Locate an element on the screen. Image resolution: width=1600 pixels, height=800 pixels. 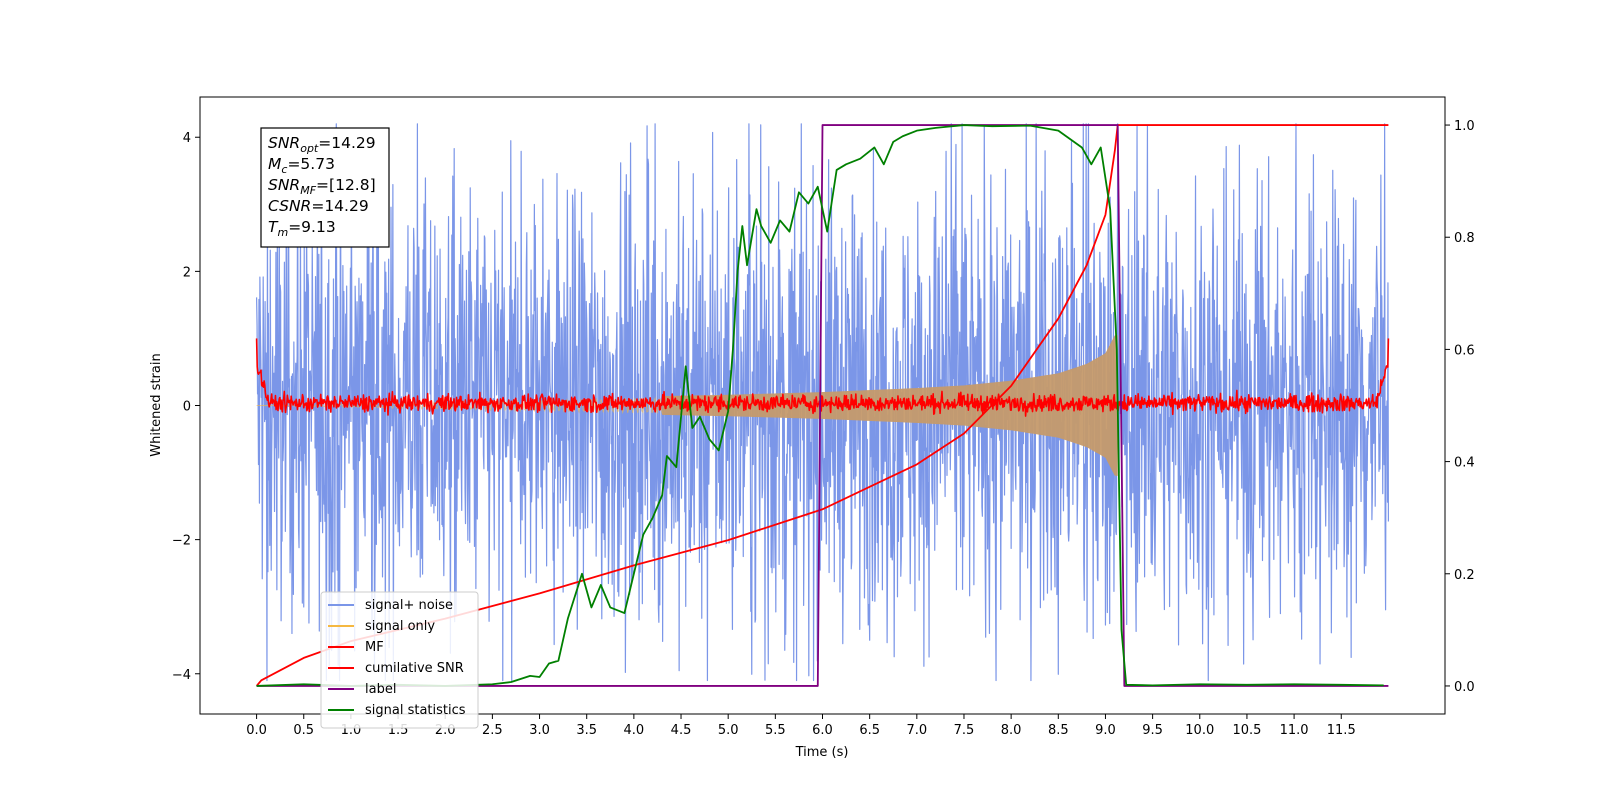
legend-label: signal+ noise is located at coordinates (409, 605).